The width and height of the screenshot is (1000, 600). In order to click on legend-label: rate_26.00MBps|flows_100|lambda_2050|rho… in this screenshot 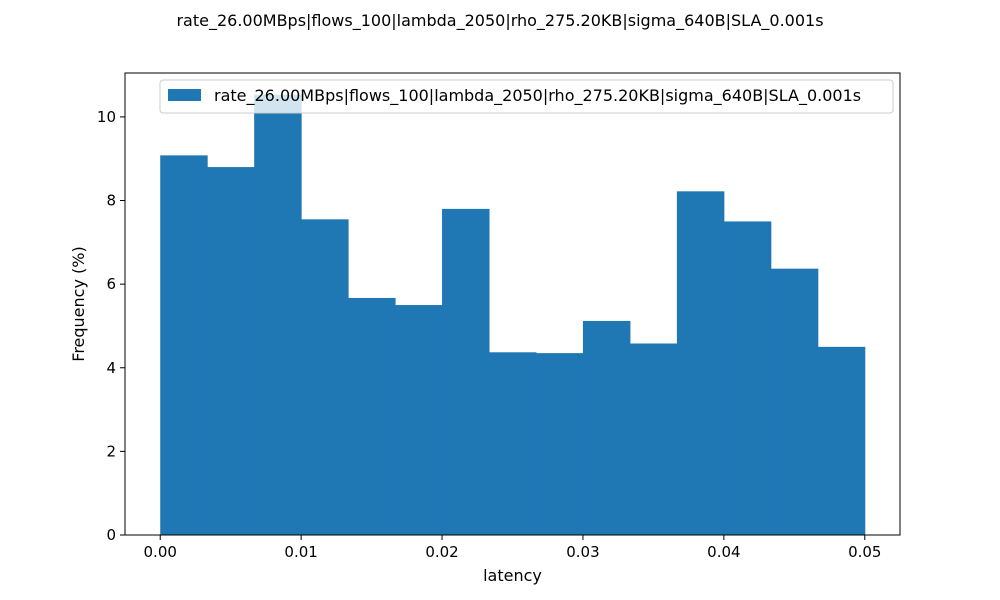, I will do `click(537, 96)`.